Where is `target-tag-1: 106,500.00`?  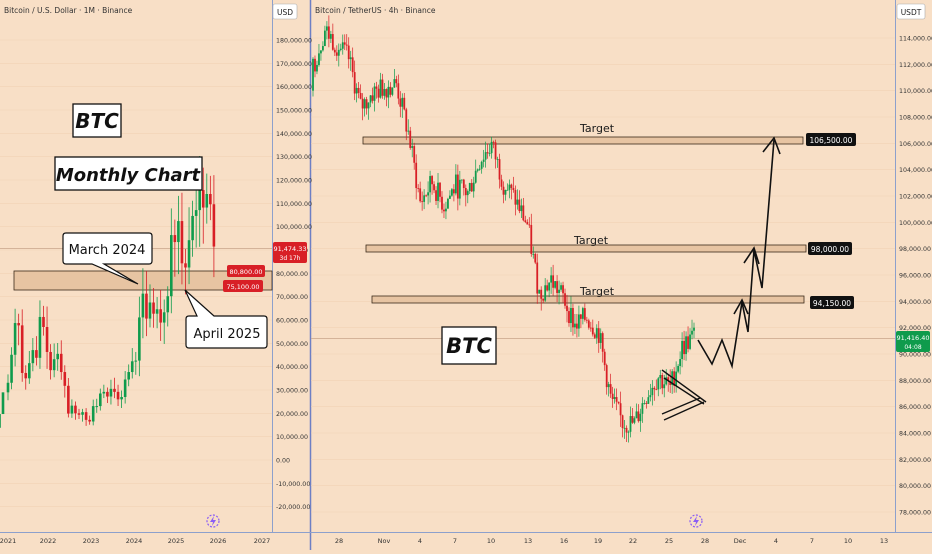 target-tag-1: 106,500.00 is located at coordinates (831, 139).